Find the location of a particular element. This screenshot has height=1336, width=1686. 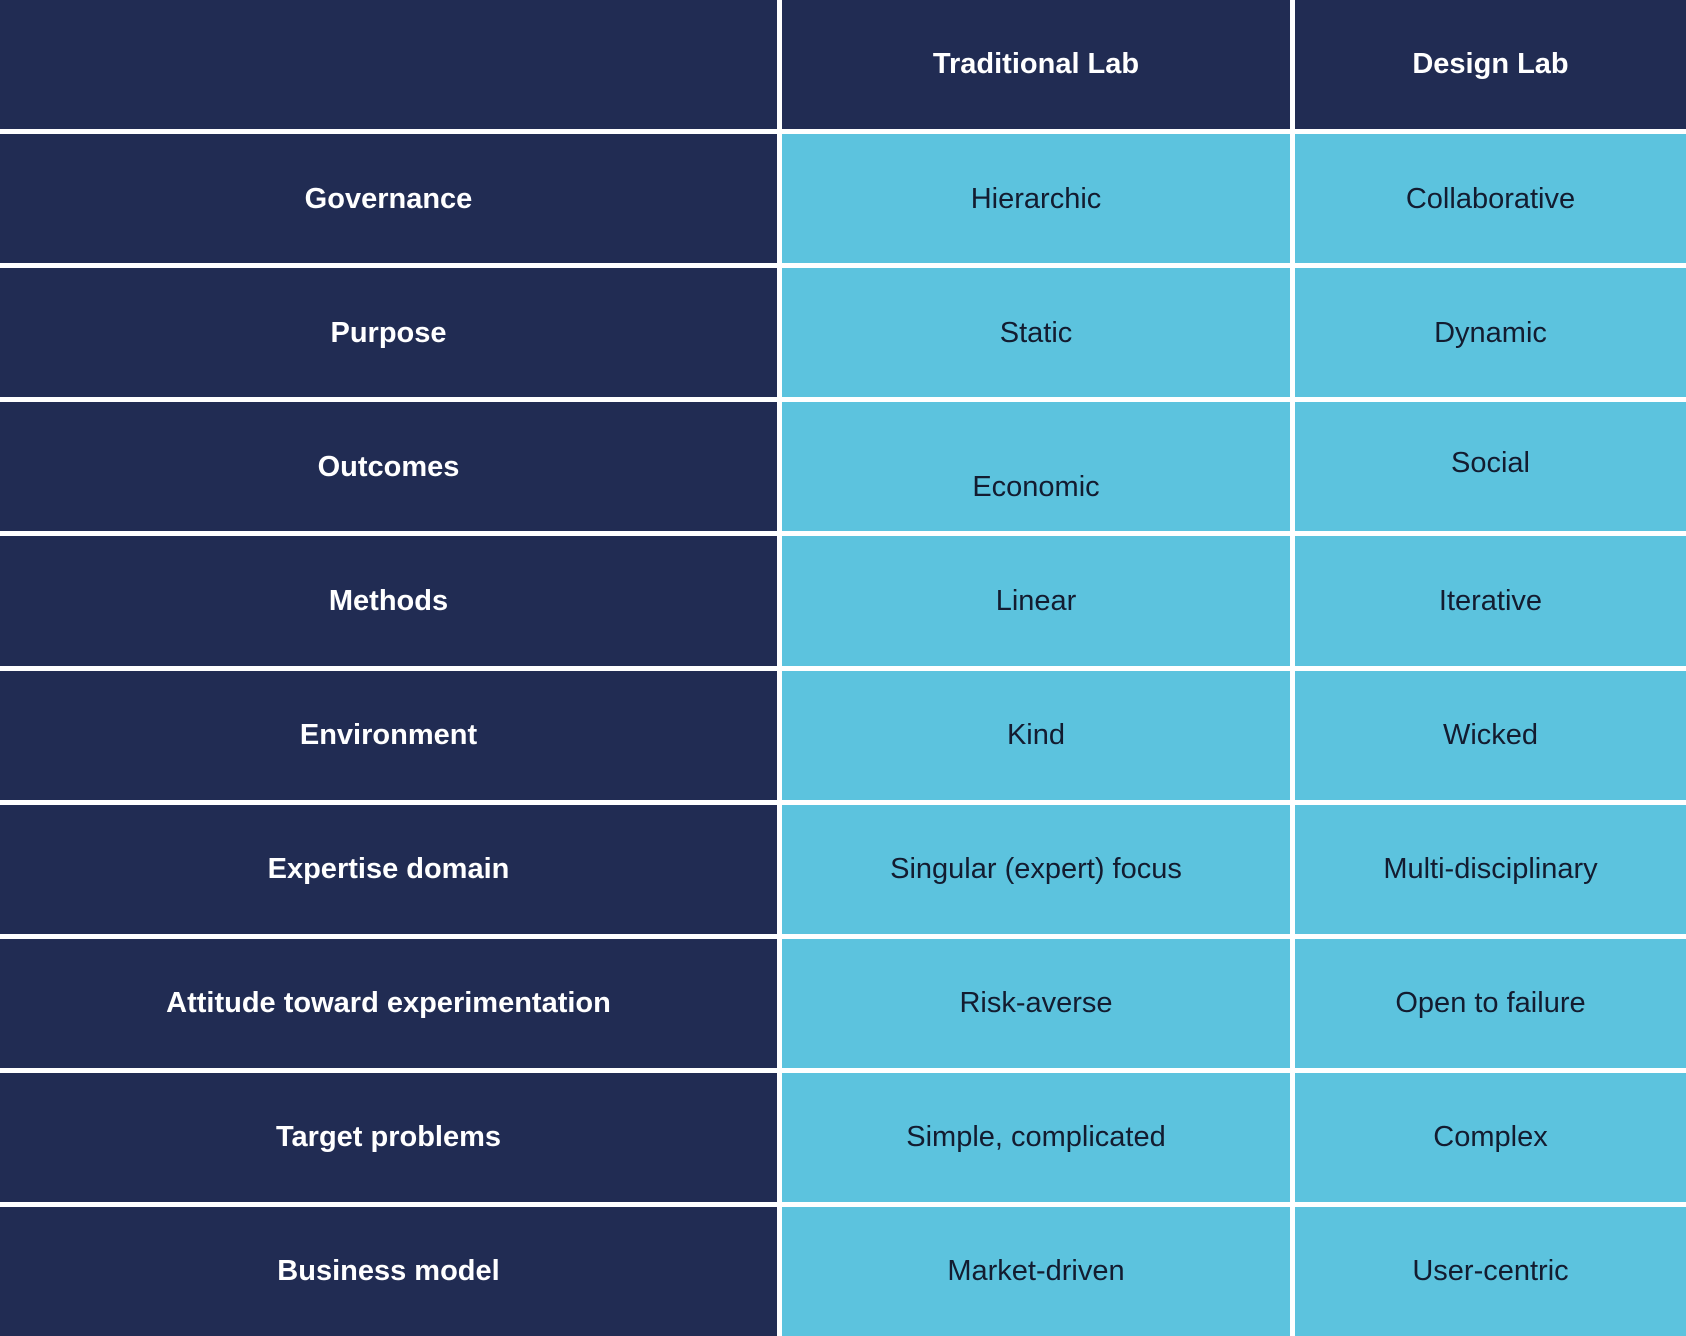

design-value-text: Collaborative is located at coordinates (1490, 198).